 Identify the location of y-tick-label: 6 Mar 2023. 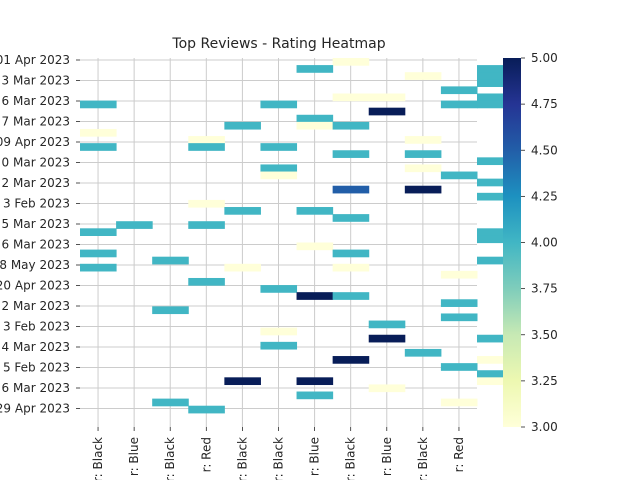
(36, 101).